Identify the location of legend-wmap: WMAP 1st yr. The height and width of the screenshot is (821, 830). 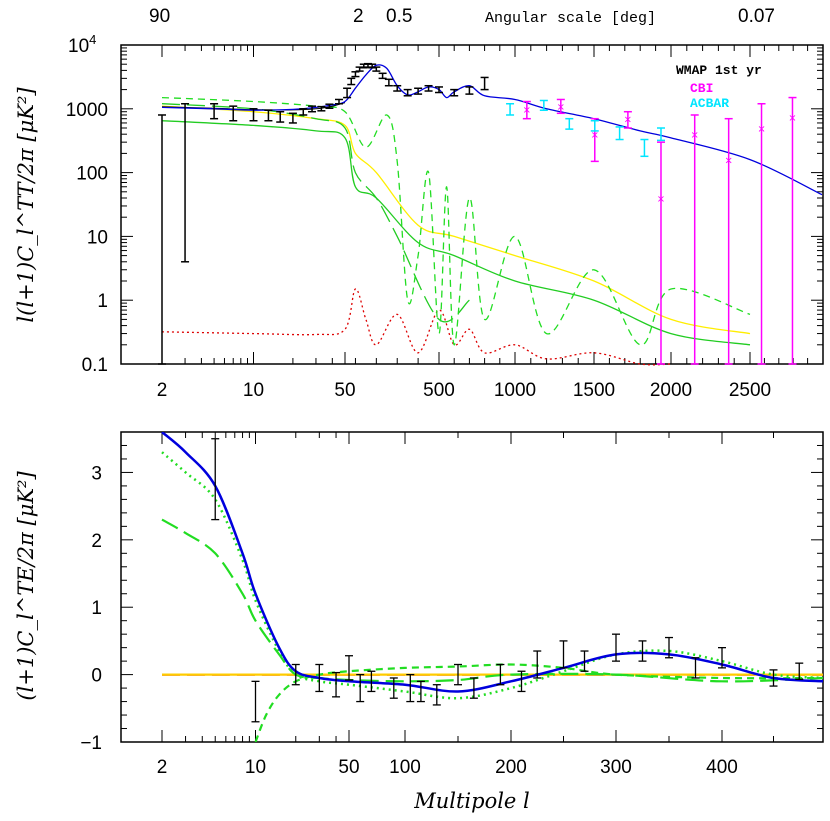
(719, 70).